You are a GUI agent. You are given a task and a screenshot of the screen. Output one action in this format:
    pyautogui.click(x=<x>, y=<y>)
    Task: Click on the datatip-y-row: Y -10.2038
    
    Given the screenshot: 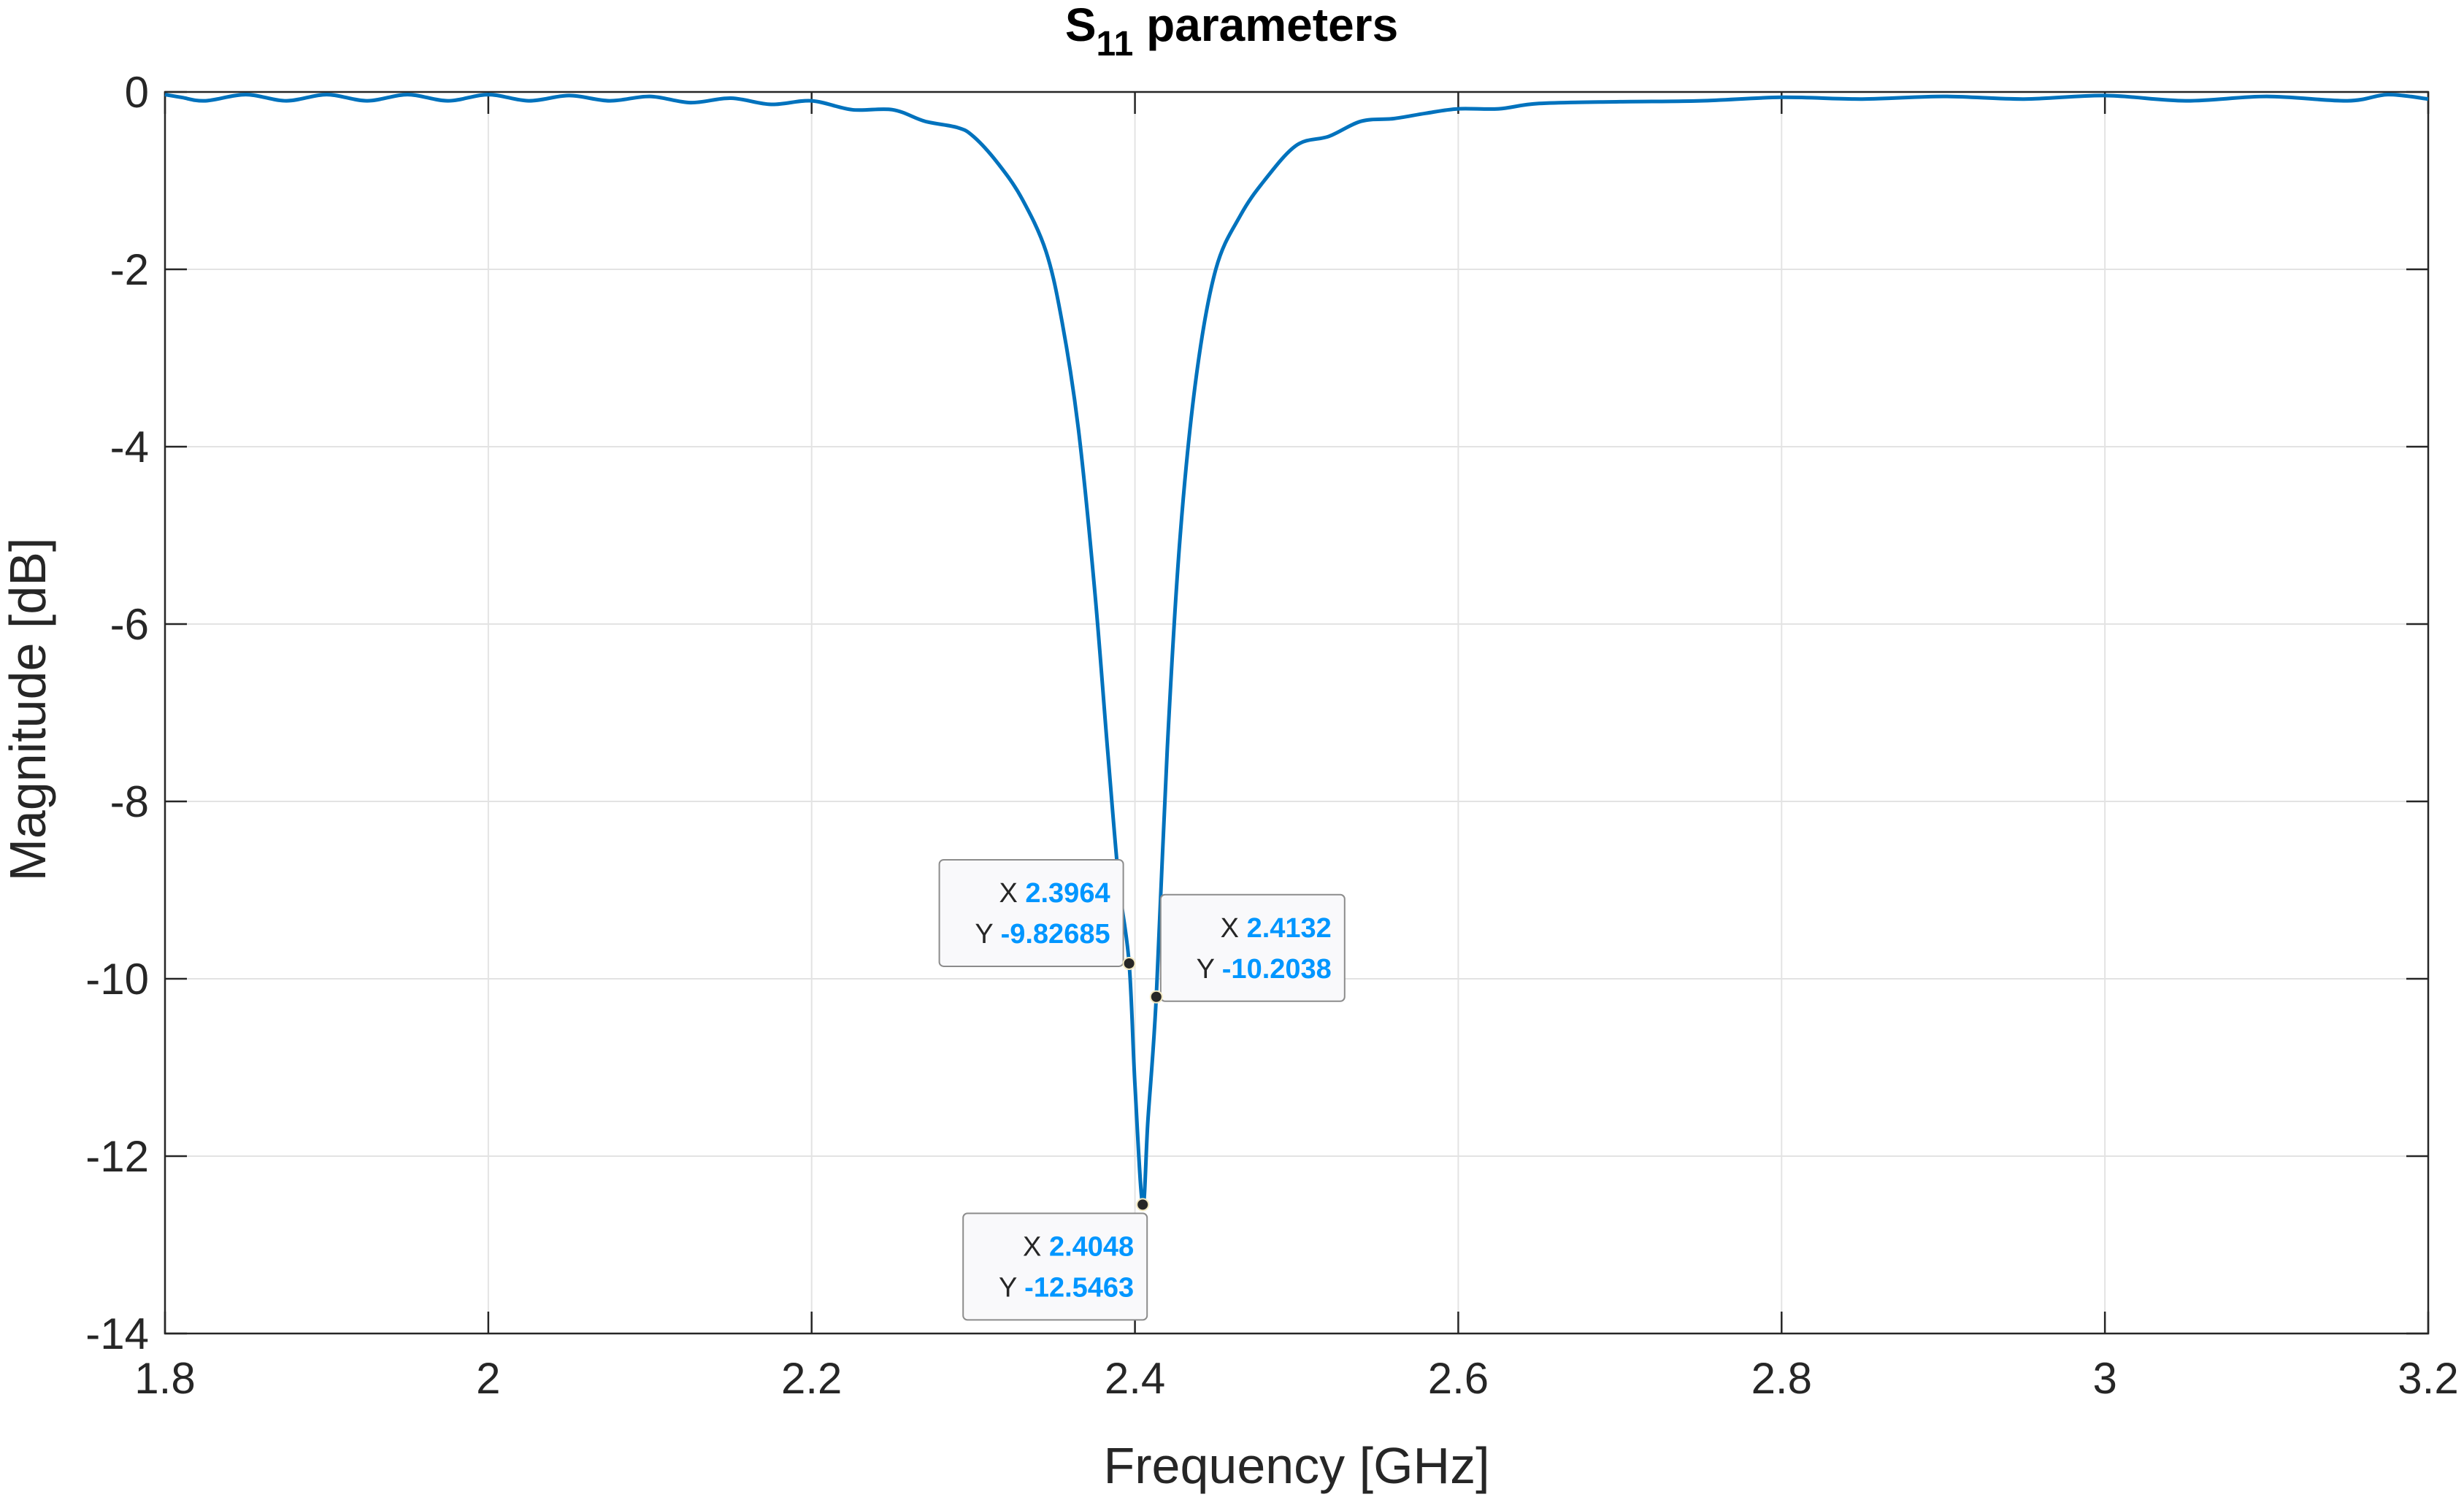 What is the action you would take?
    pyautogui.click(x=1264, y=970)
    